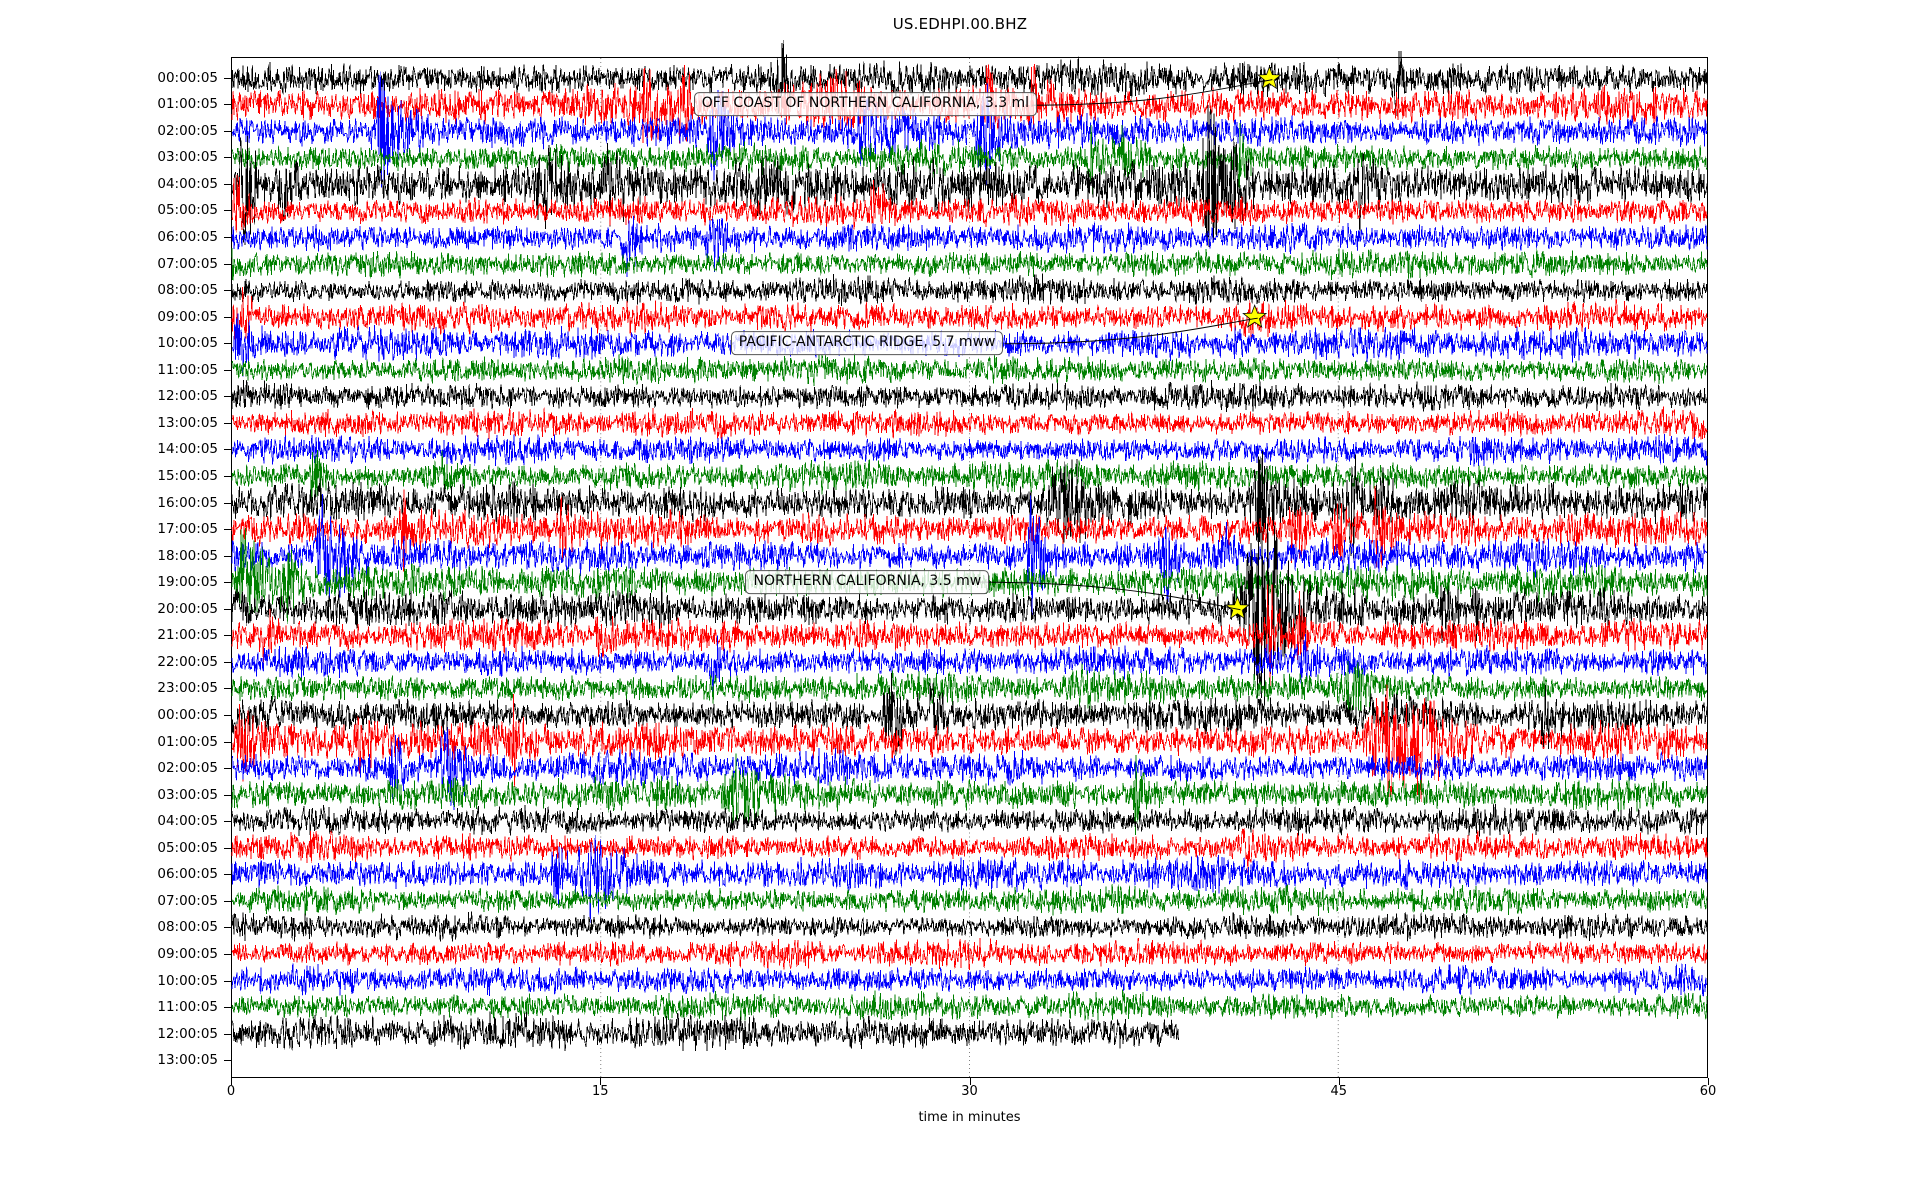 The image size is (1920, 1200). I want to click on x-axis-tick-label: 45, so click(1339, 1091).